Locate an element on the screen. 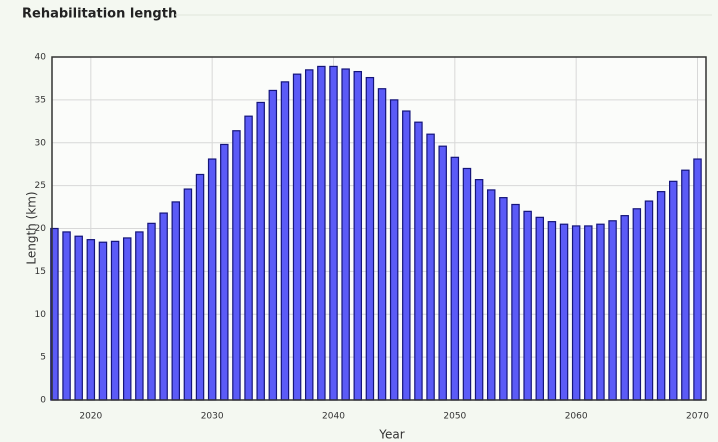  x-tick-label: 2050 is located at coordinates (454, 417).